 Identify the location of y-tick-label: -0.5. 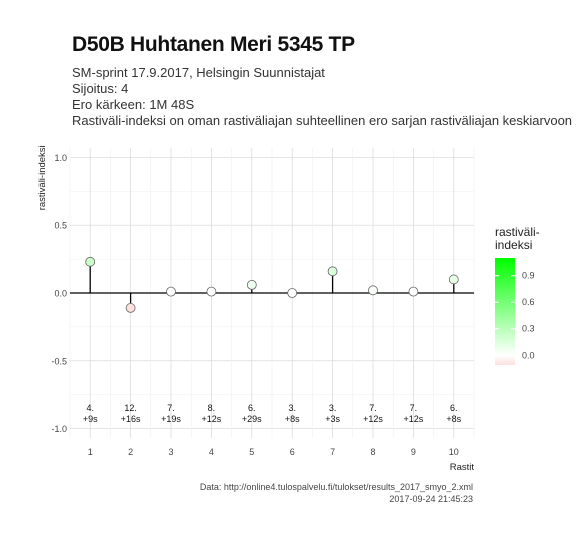
(59, 361).